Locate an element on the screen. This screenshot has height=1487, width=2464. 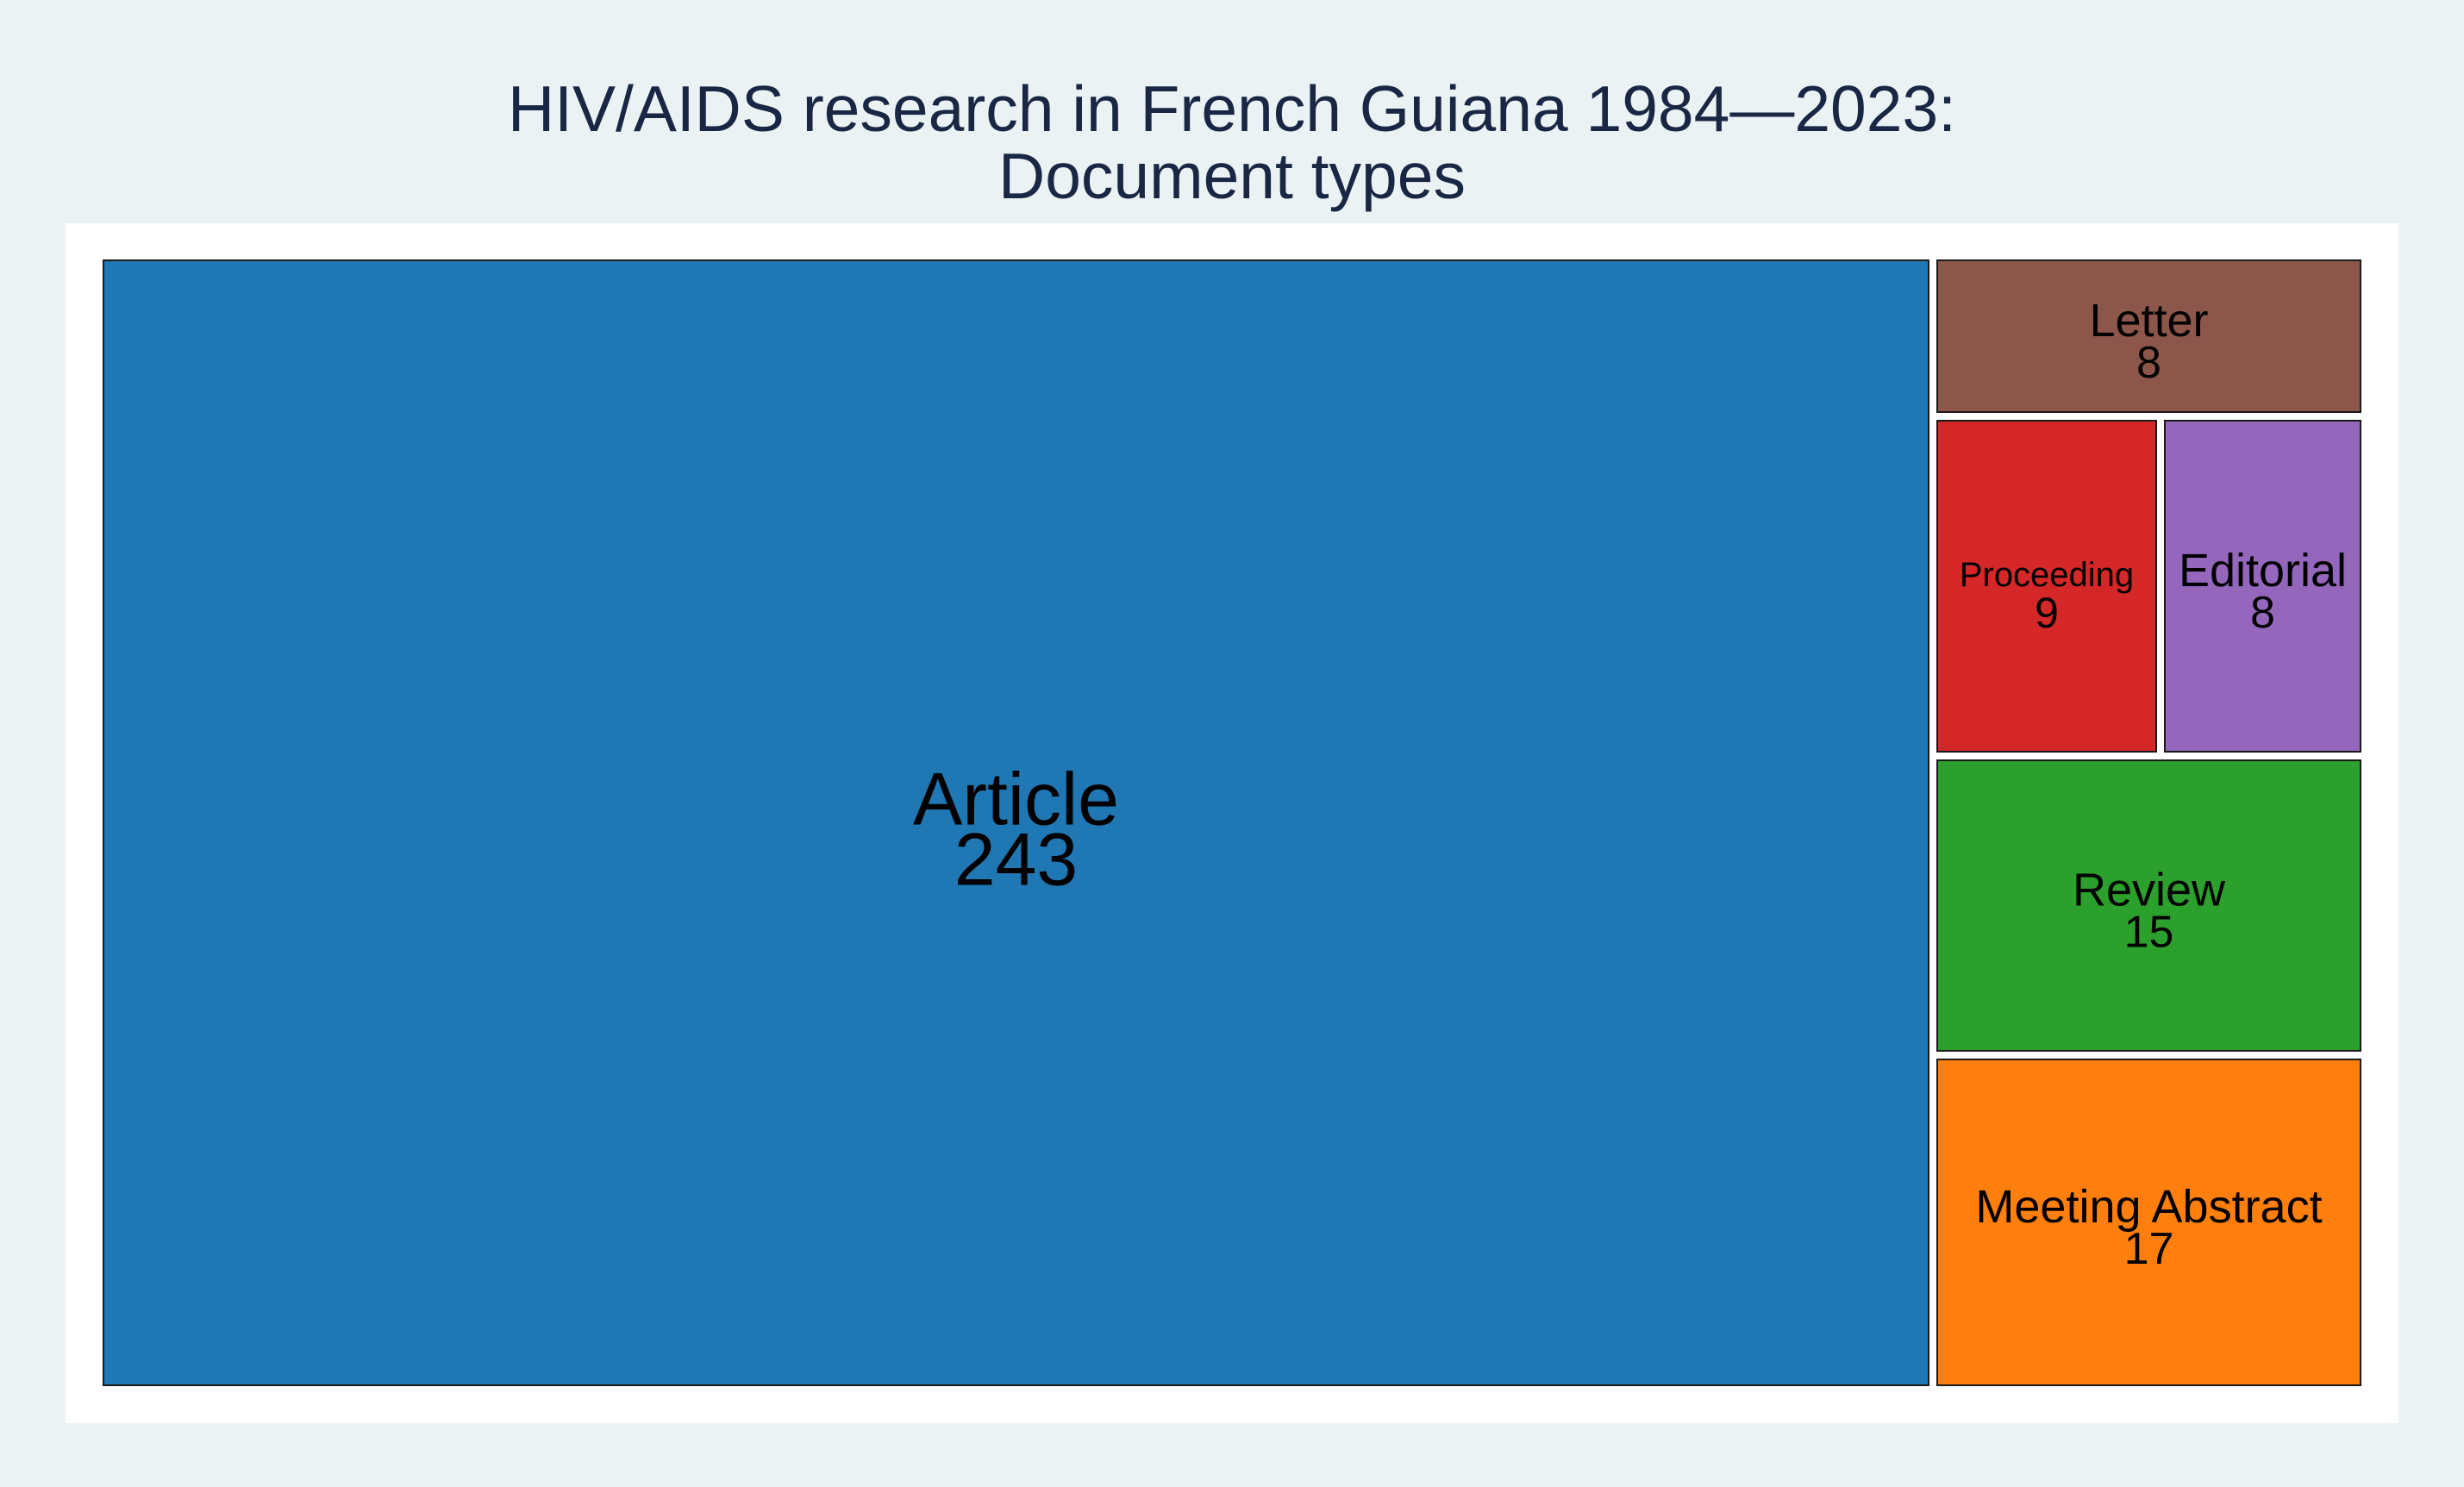
tile-meeting-abstract is located at coordinates (2148, 1222).